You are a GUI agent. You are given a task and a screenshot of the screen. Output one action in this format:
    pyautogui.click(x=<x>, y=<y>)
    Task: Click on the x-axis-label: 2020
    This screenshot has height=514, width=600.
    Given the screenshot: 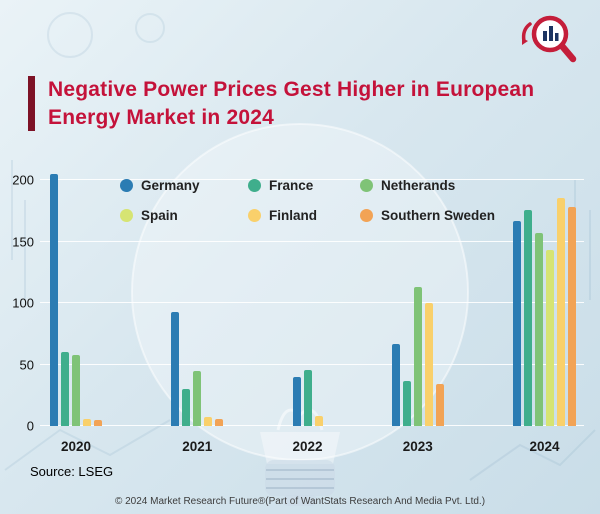 What is the action you would take?
    pyautogui.click(x=76, y=446)
    